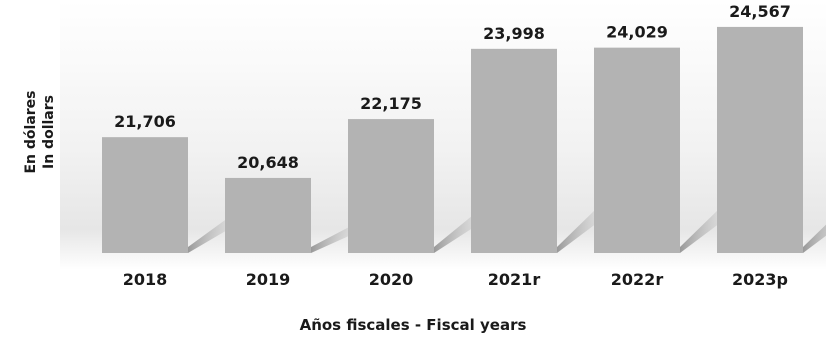 This screenshot has width=826, height=342. I want to click on y-axis-label: En dólares In dollars, so click(42, 132).